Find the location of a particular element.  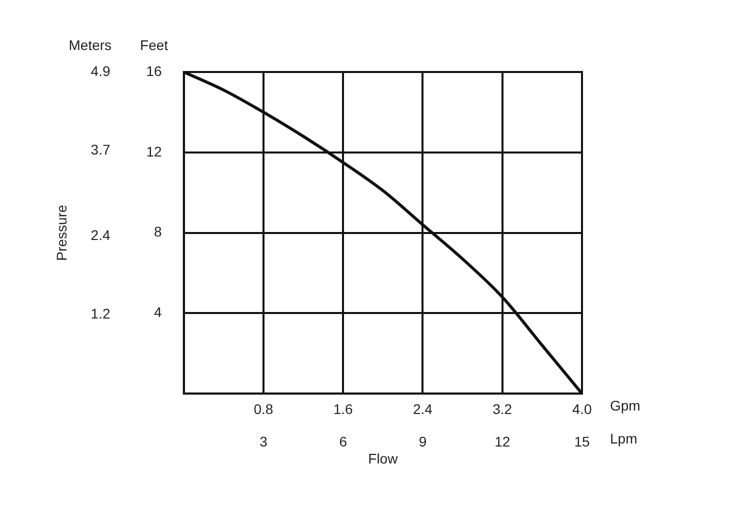

x2-tick-label: 12 is located at coordinates (502, 442).